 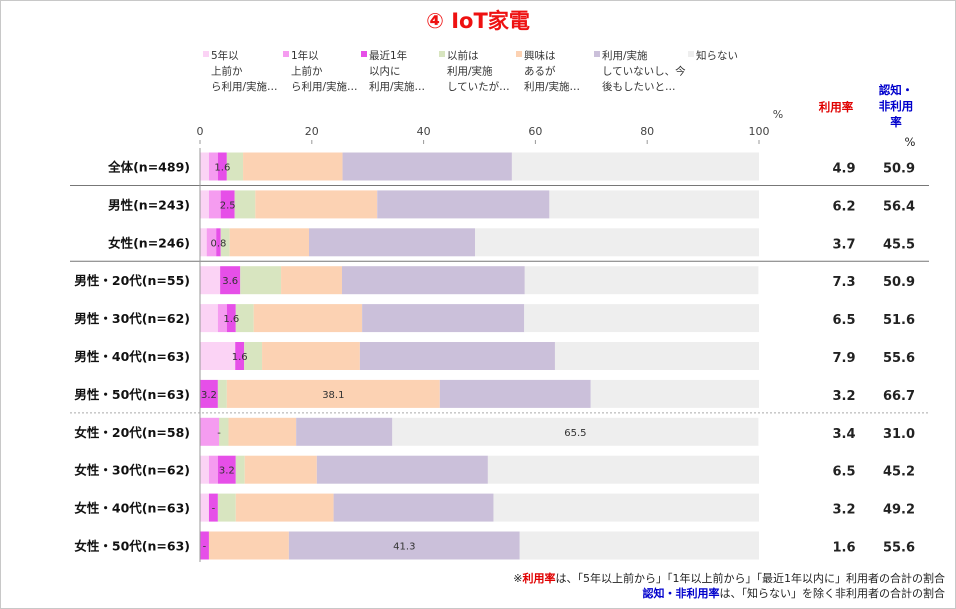 I want to click on usage-rate-header: 利用率, so click(x=836, y=107).